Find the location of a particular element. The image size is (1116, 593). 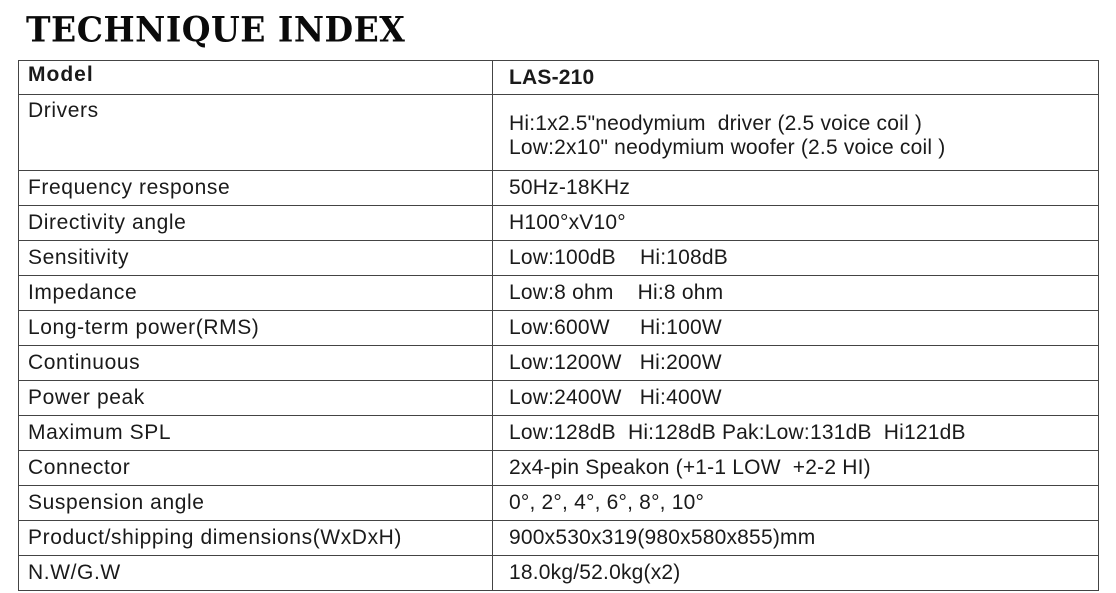

table-row: N.W/G.W 18.0kg/52.0kg(x2) is located at coordinates (558, 573).